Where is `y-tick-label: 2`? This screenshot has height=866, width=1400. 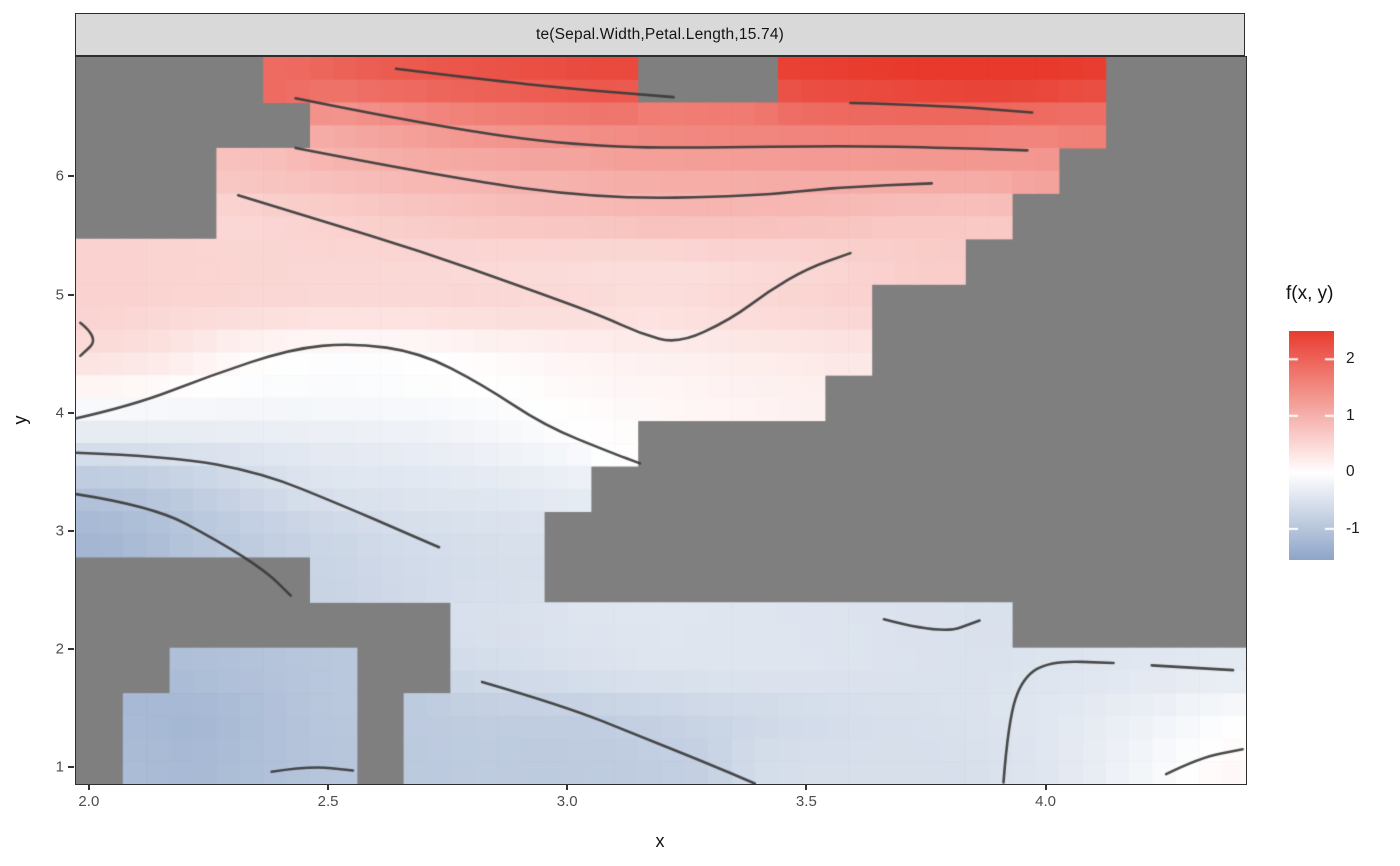
y-tick-label: 2 is located at coordinates (59, 649).